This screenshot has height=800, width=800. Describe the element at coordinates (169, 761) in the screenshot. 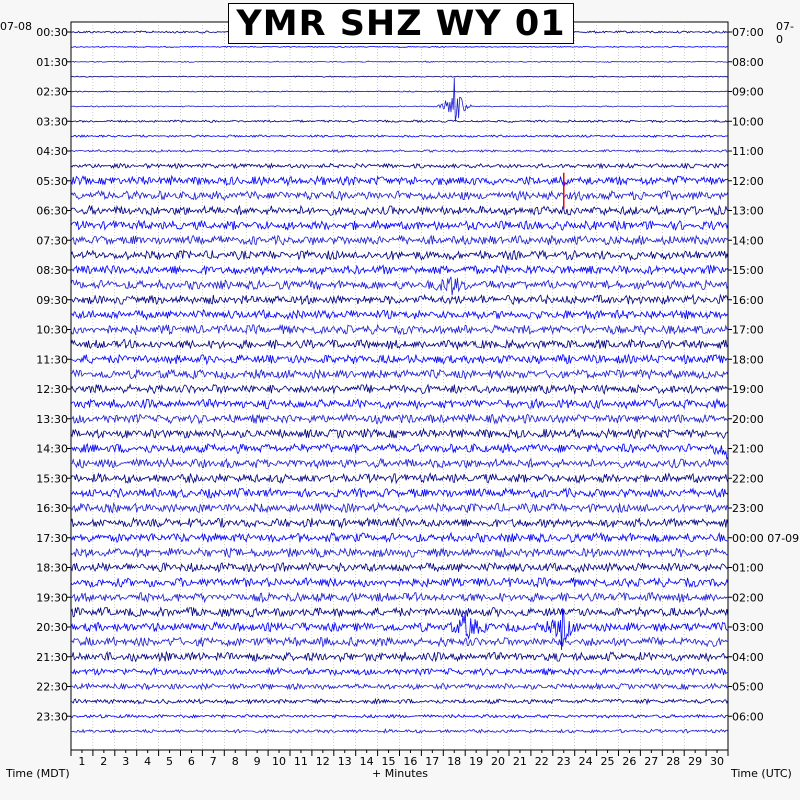

I see `x-tick-label: 5` at that location.